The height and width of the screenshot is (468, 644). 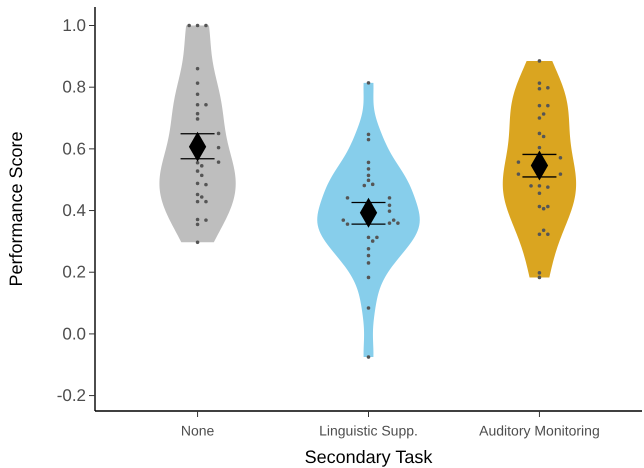 What do you see at coordinates (539, 430) in the screenshot?
I see `x-tick-label: Auditory Monitoring` at bounding box center [539, 430].